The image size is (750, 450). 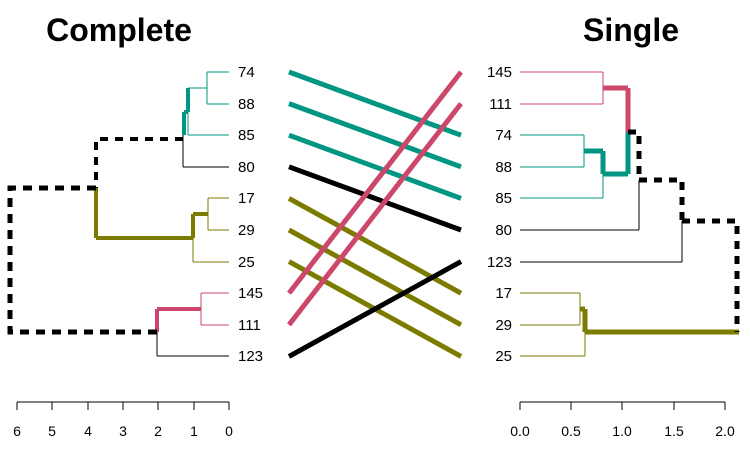 What do you see at coordinates (503, 230) in the screenshot?
I see `right-leaf-label: 80` at bounding box center [503, 230].